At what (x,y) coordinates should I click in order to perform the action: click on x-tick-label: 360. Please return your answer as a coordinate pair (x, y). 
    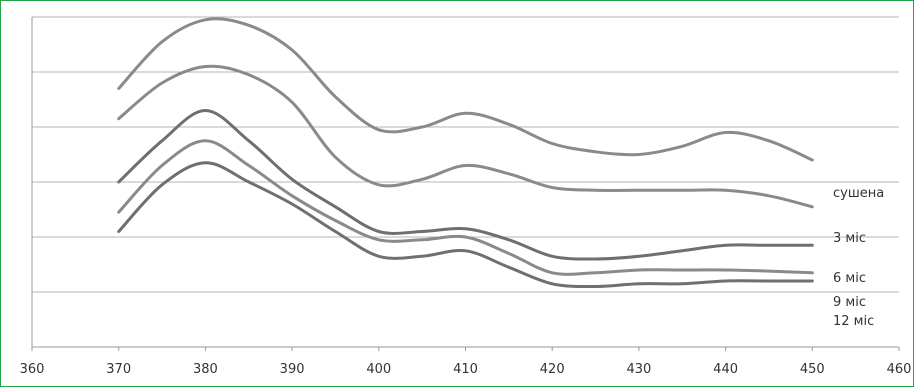
    Looking at the image, I should click on (32, 369).